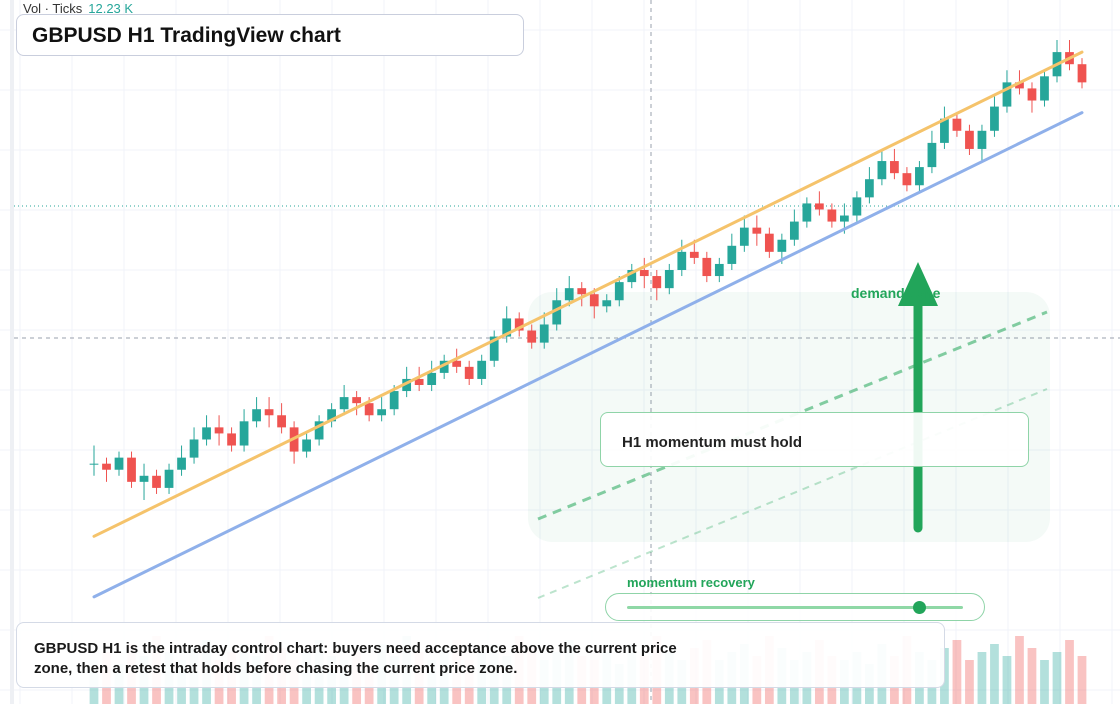  What do you see at coordinates (691, 582) in the screenshot?
I see `momentum-recovery-label: momentum recovery` at bounding box center [691, 582].